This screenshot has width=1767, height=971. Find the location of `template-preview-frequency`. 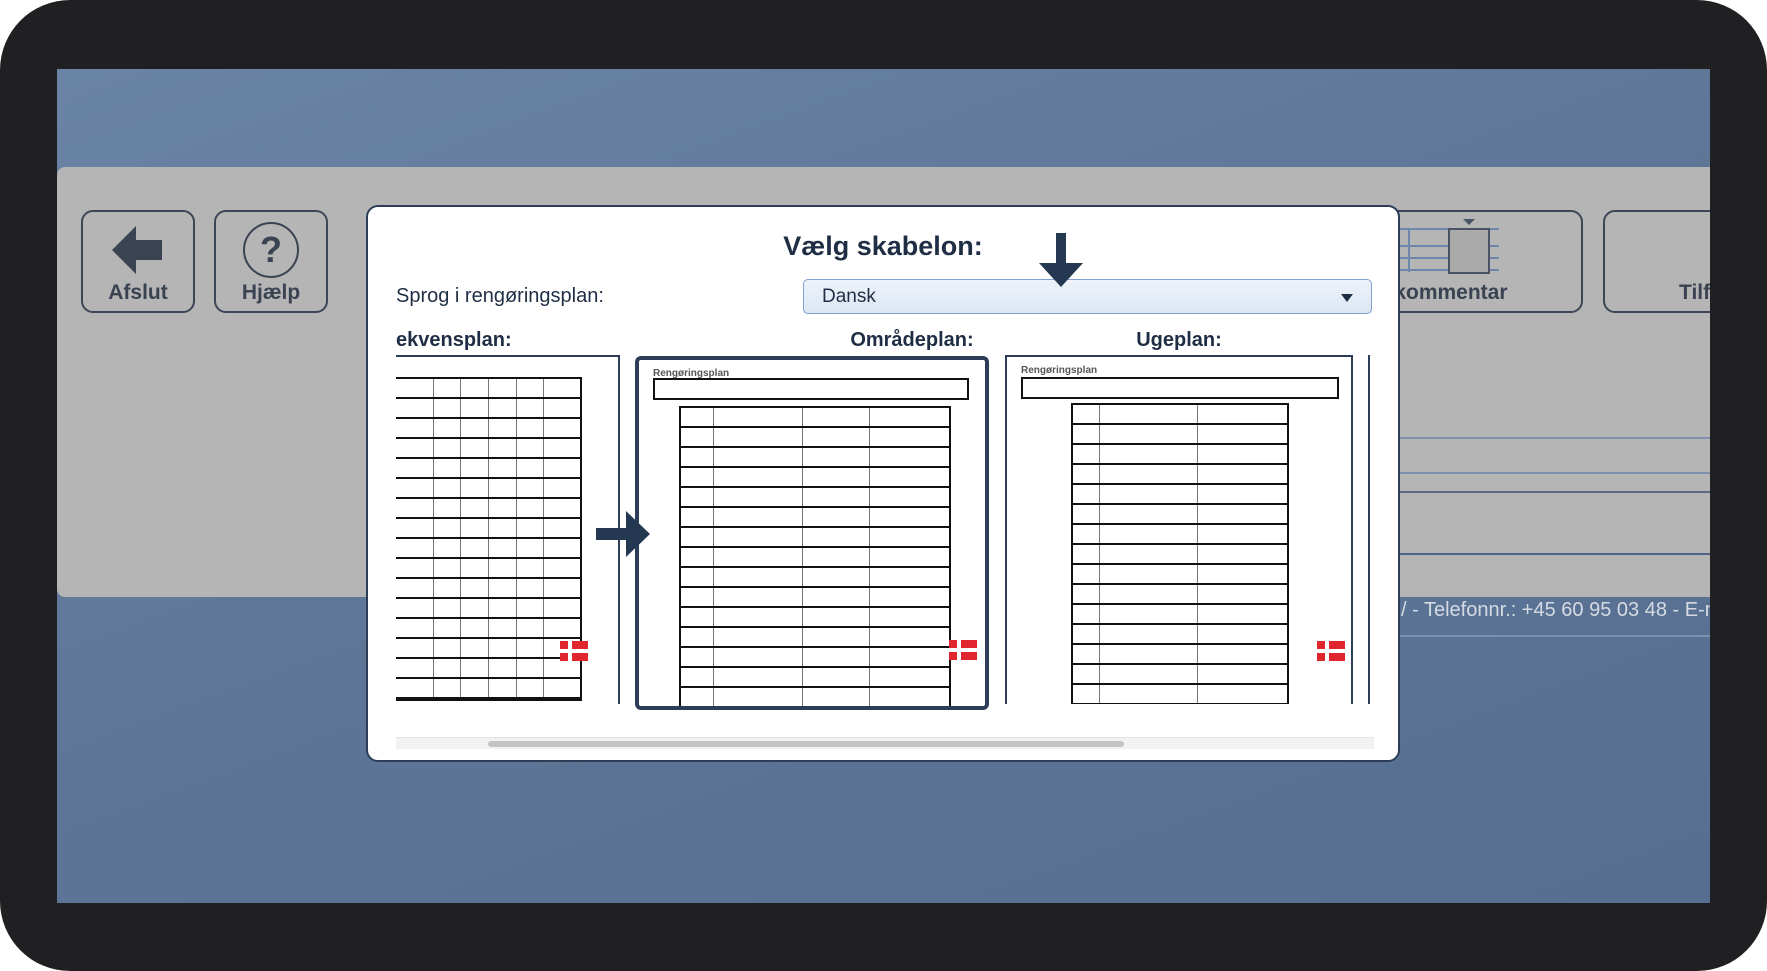

template-preview-frequency is located at coordinates (508, 529).